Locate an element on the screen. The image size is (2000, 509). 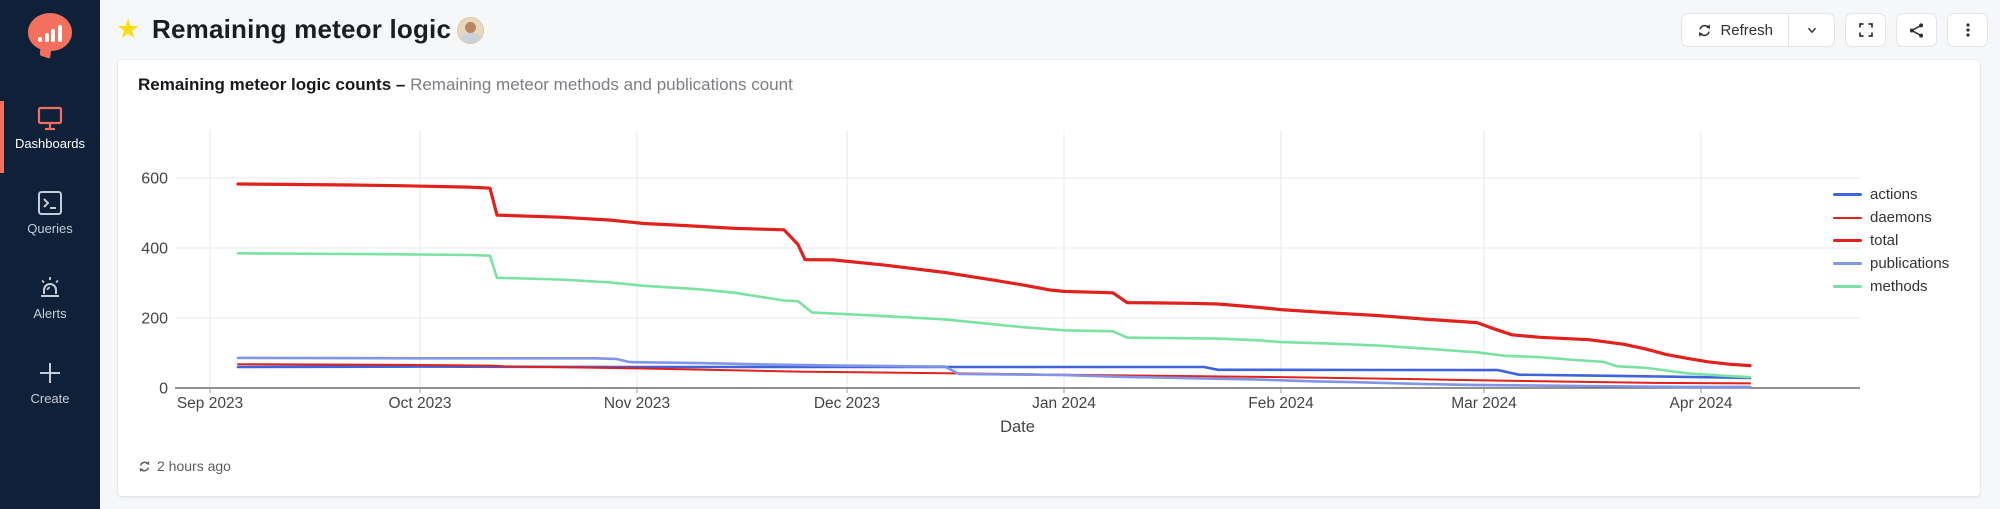
refreshed-icon is located at coordinates (144, 466).